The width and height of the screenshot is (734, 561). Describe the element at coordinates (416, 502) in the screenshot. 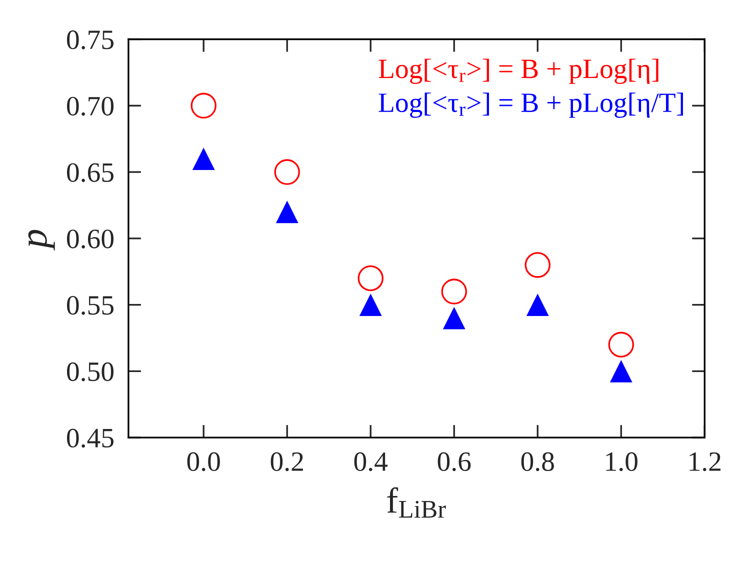

I see `x-axis-title: f$_{LiBr}$` at that location.